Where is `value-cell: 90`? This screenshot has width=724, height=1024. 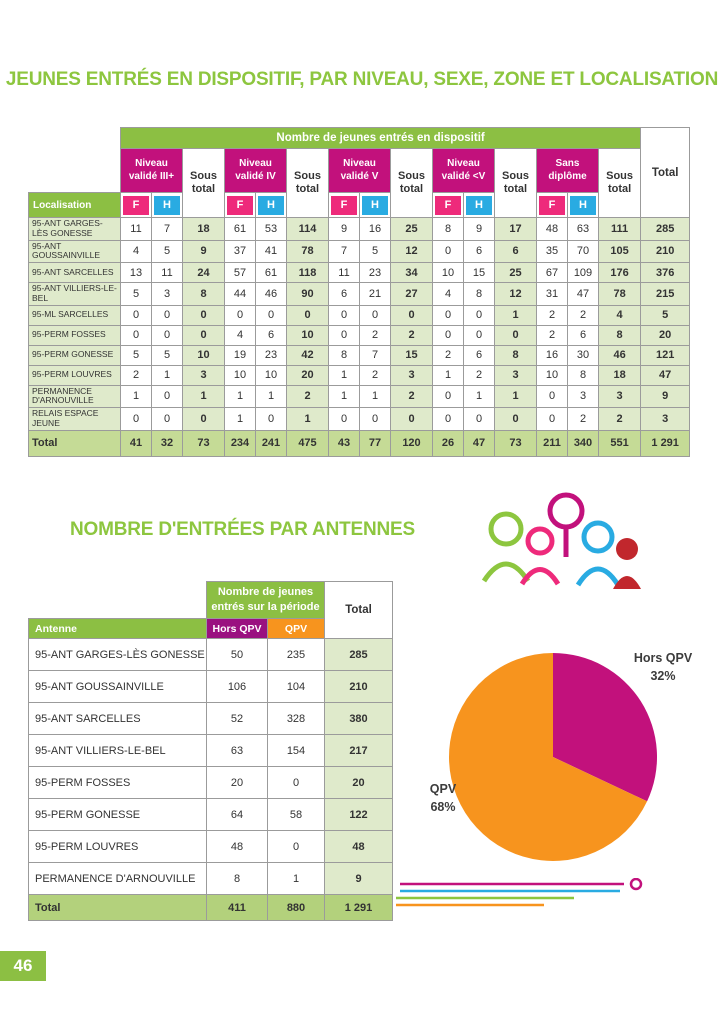 value-cell: 90 is located at coordinates (307, 294).